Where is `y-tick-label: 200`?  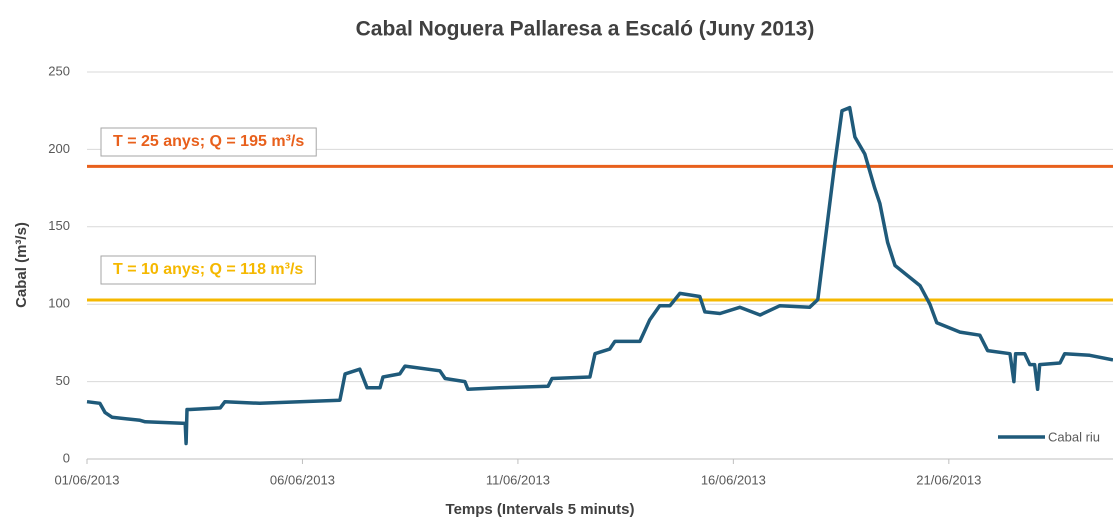
y-tick-label: 200 is located at coordinates (59, 148).